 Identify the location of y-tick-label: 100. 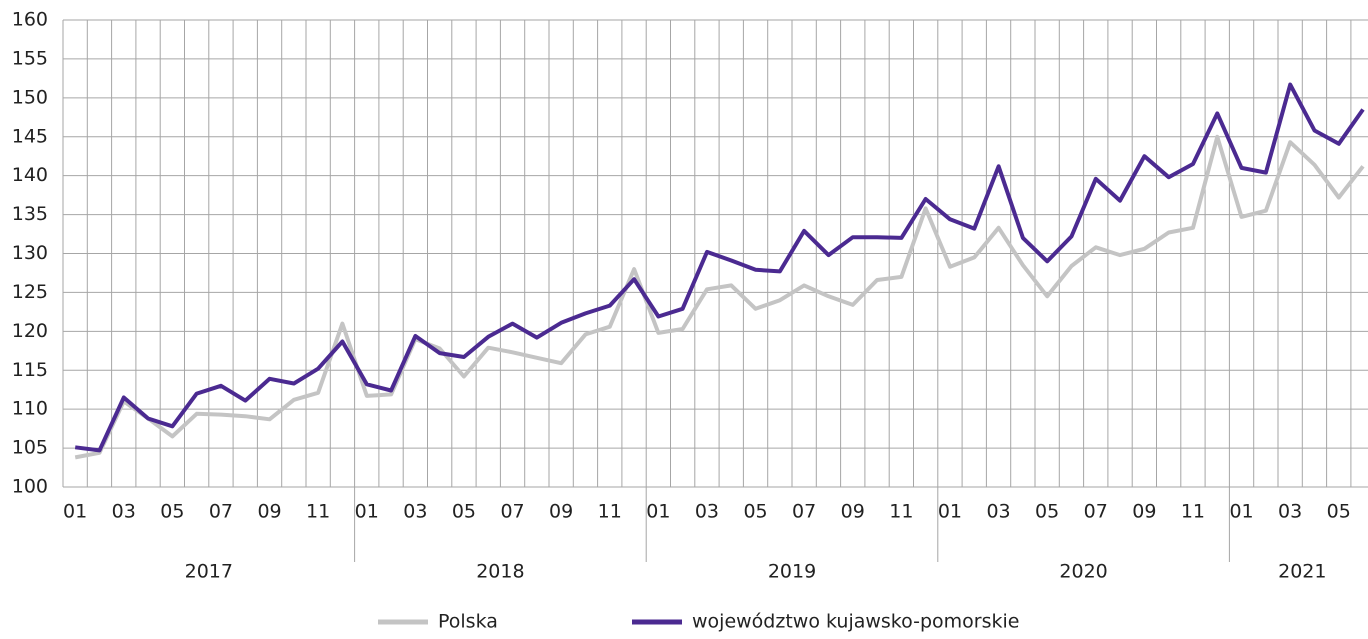
(30, 487).